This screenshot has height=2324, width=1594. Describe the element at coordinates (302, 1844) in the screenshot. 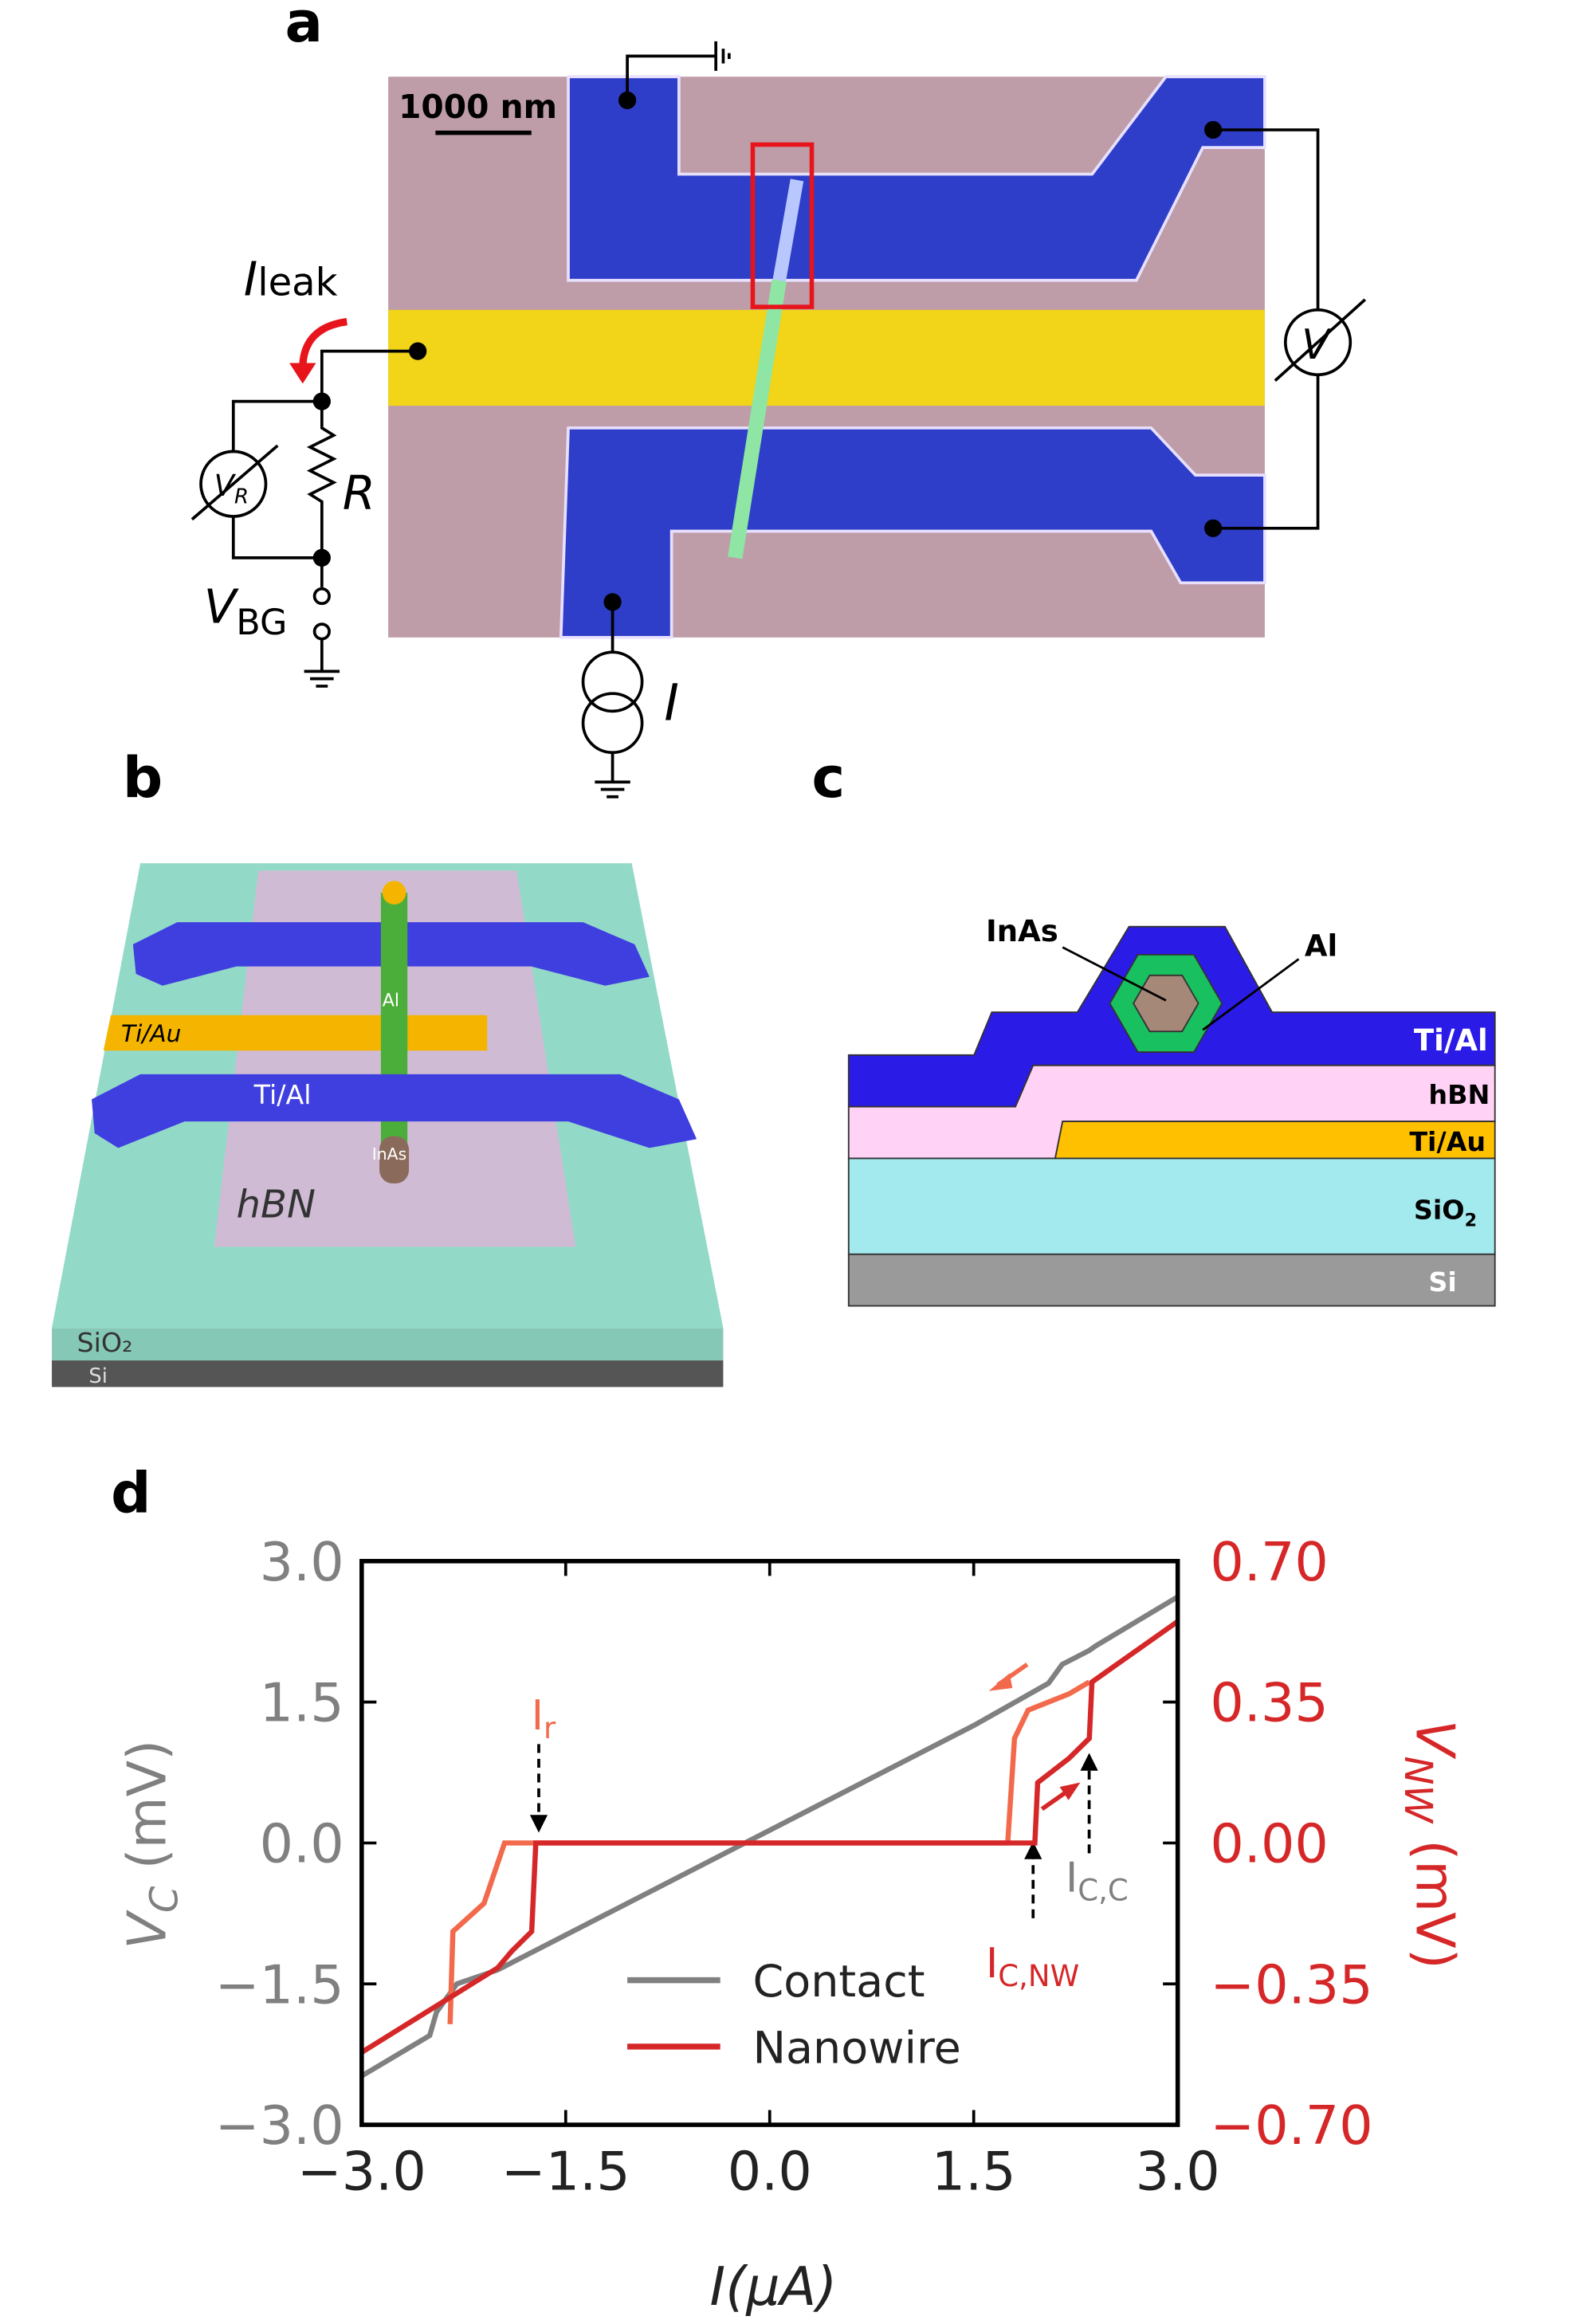

I see `y-tick-label: 0.0` at that location.